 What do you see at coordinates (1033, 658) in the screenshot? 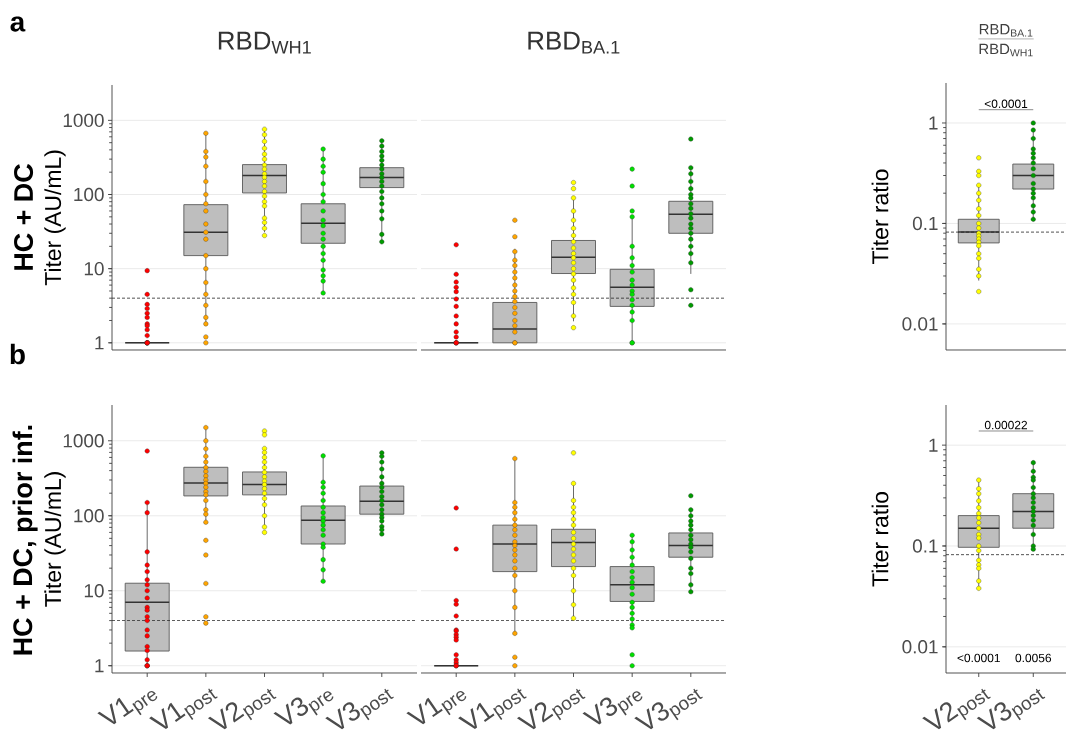
I see `annotation: 0.0056` at bounding box center [1033, 658].